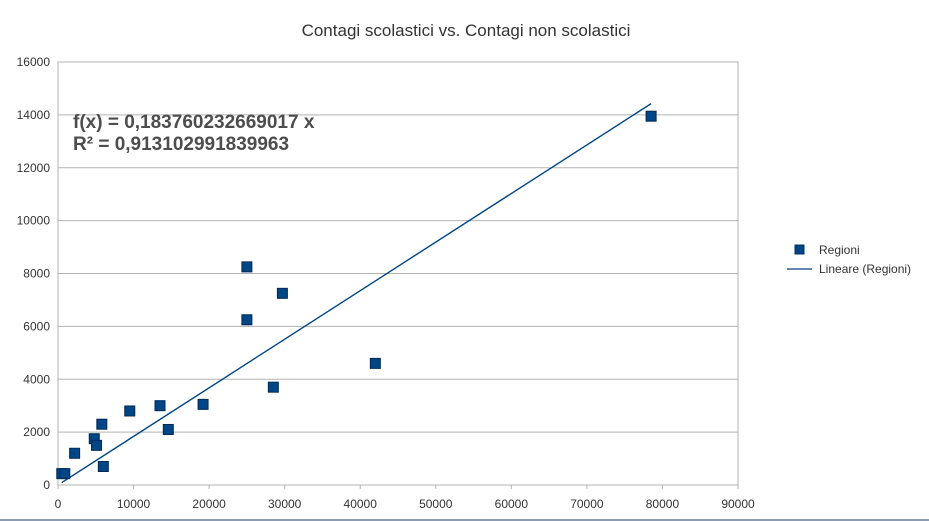 The height and width of the screenshot is (521, 929). I want to click on y-tick-label: 2000, so click(36, 432).